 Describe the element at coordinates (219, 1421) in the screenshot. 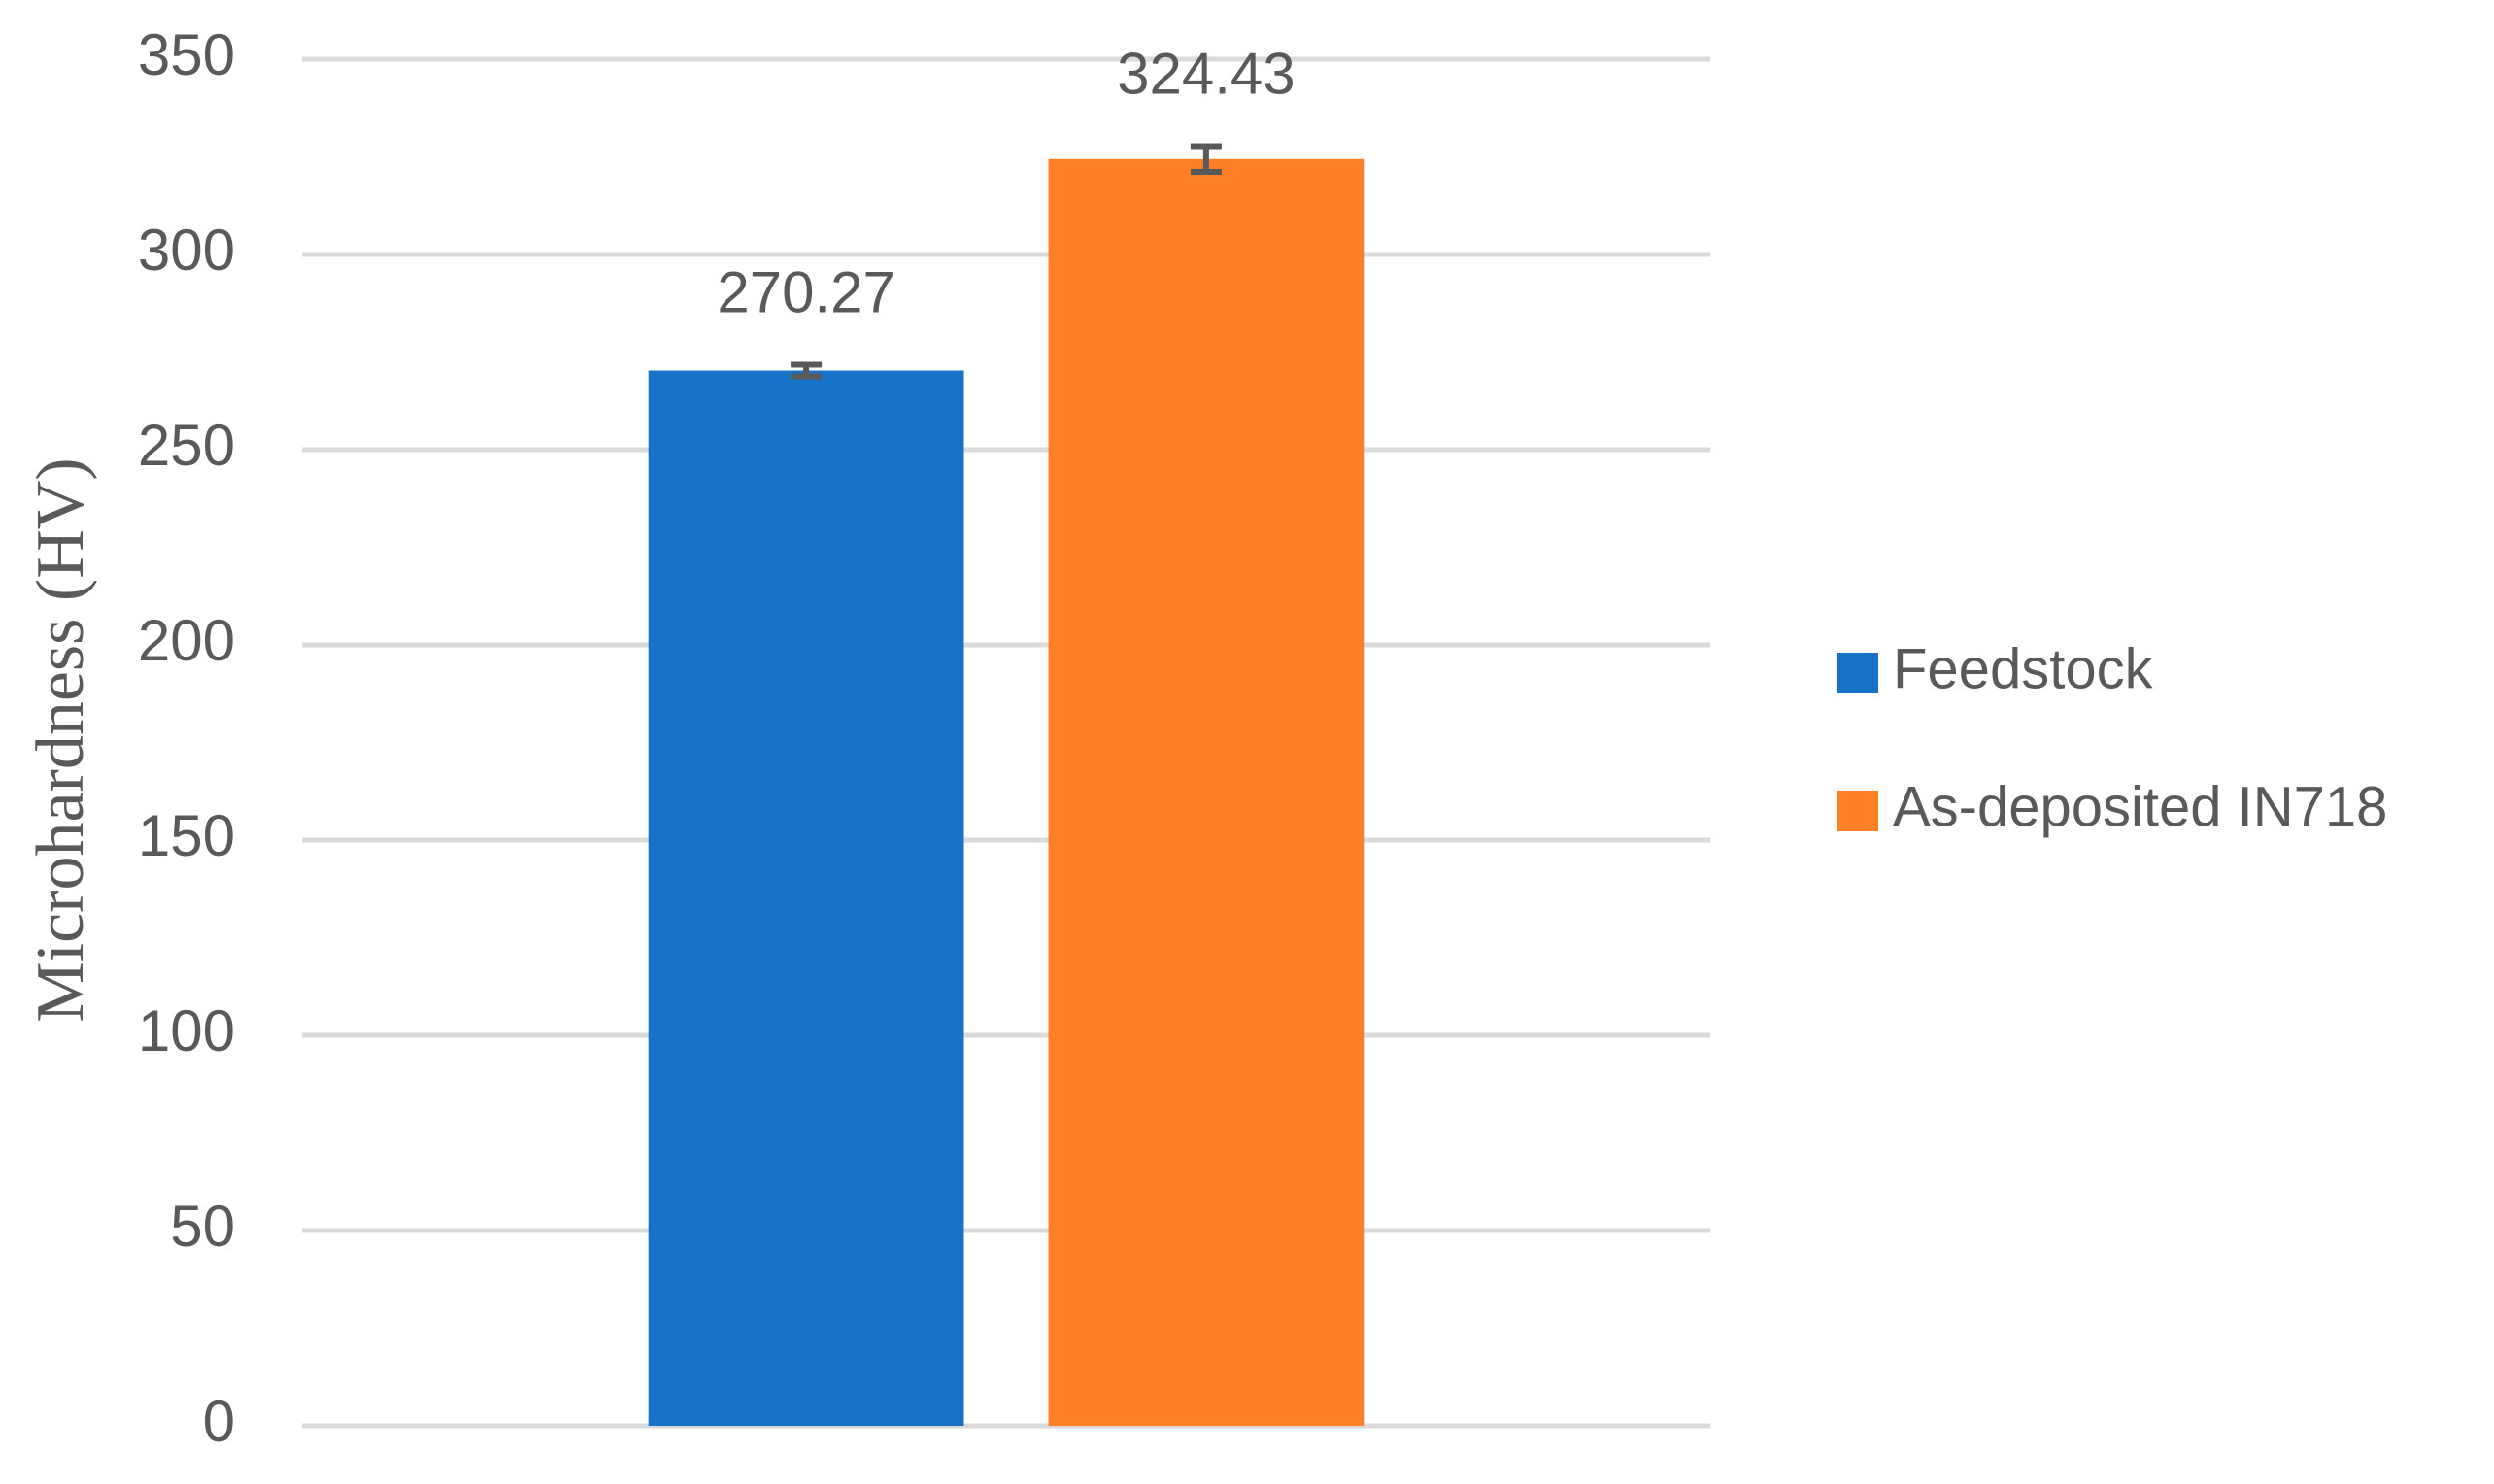

I see `y-tick-label: 0` at that location.